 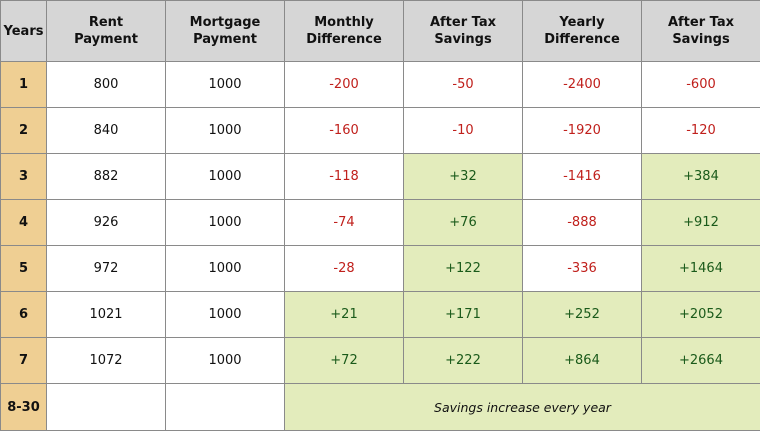 What do you see at coordinates (344, 361) in the screenshot?
I see `monthly-difference-cell: +72` at bounding box center [344, 361].